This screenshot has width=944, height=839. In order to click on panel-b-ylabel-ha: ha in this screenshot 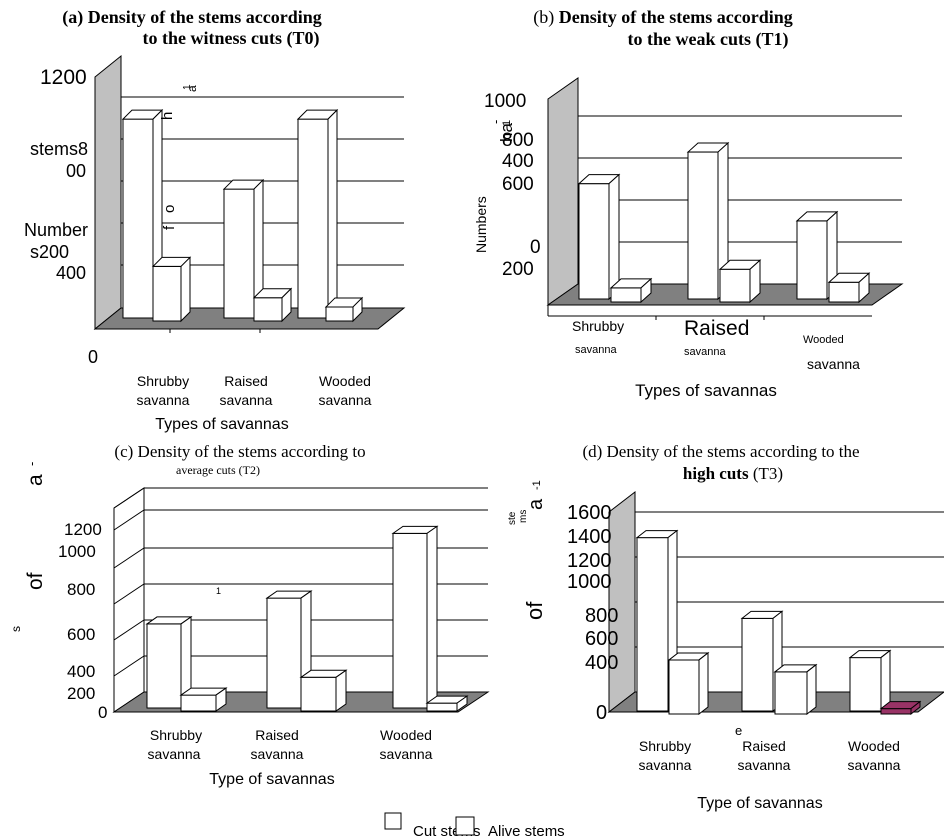, I will do `click(506, 132)`.